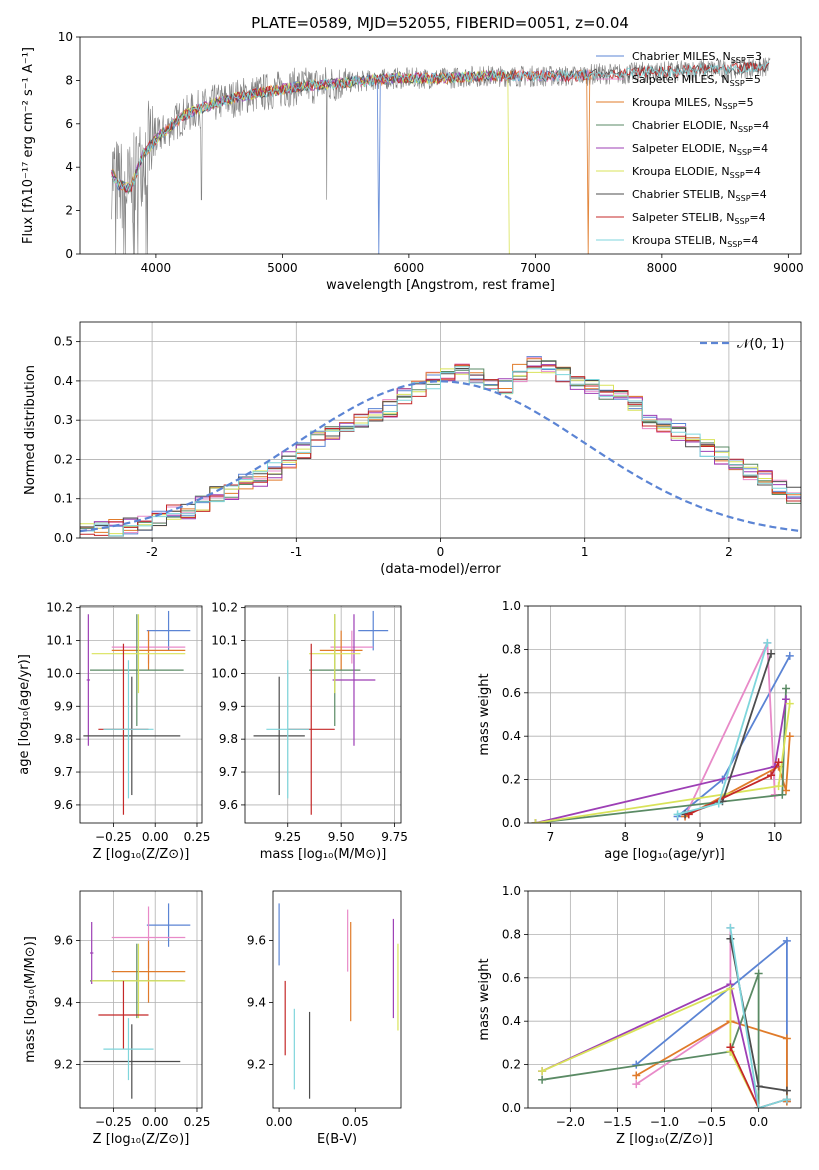 Image resolution: width=819 pixels, height=1170 pixels. I want to click on legend-entry-label: Kroupa MILES, NSSP=5, so click(693, 103).